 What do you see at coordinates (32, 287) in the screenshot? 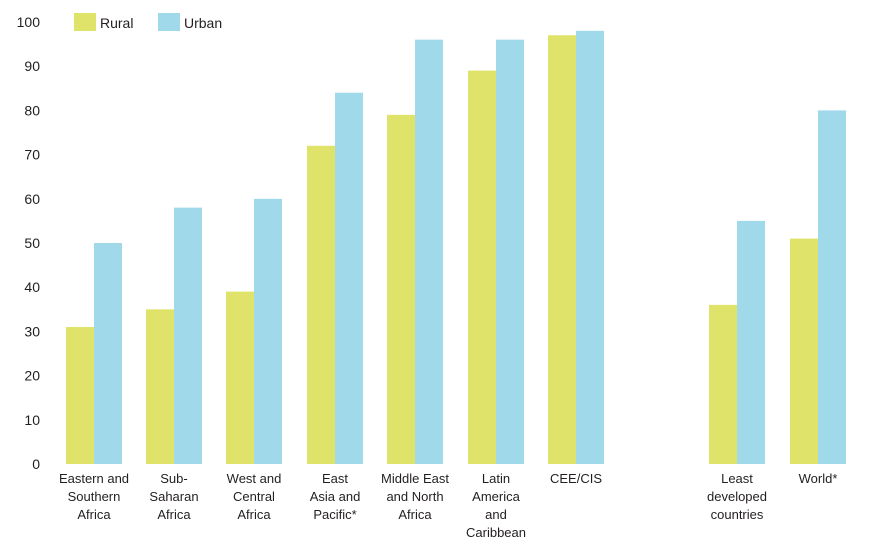
I see `y-tick-label: 40` at bounding box center [32, 287].